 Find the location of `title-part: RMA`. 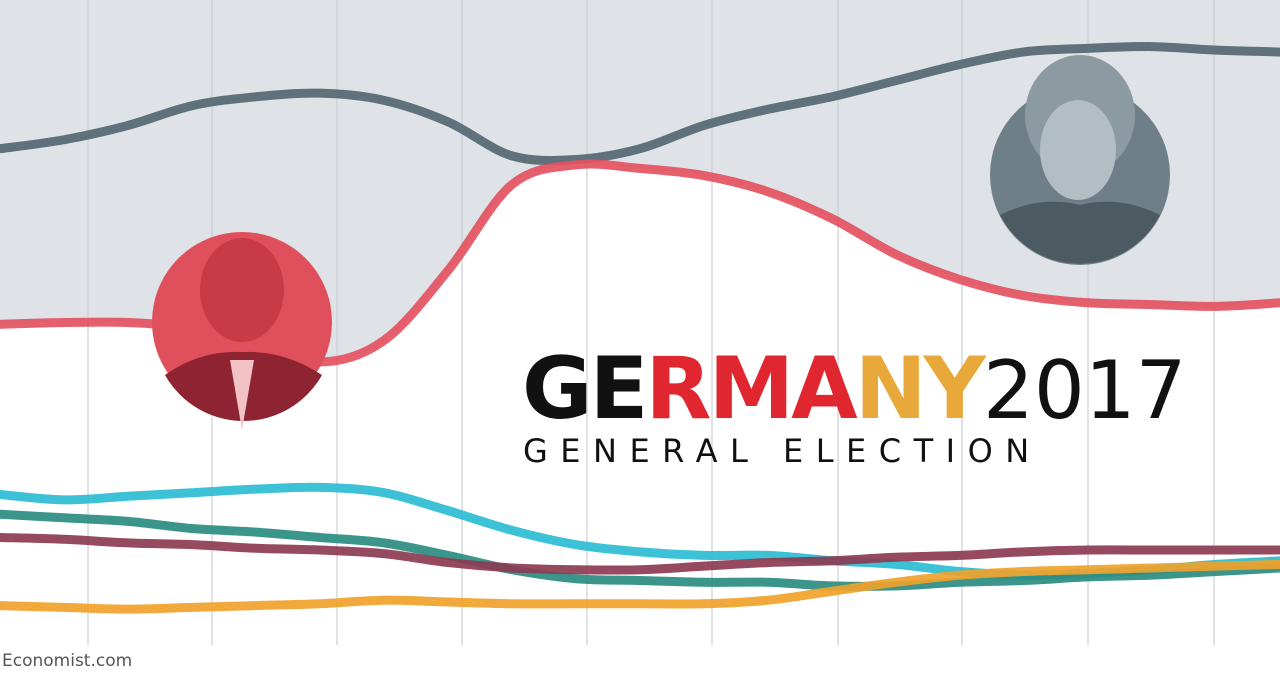

title-part: RMA is located at coordinates (751, 389).